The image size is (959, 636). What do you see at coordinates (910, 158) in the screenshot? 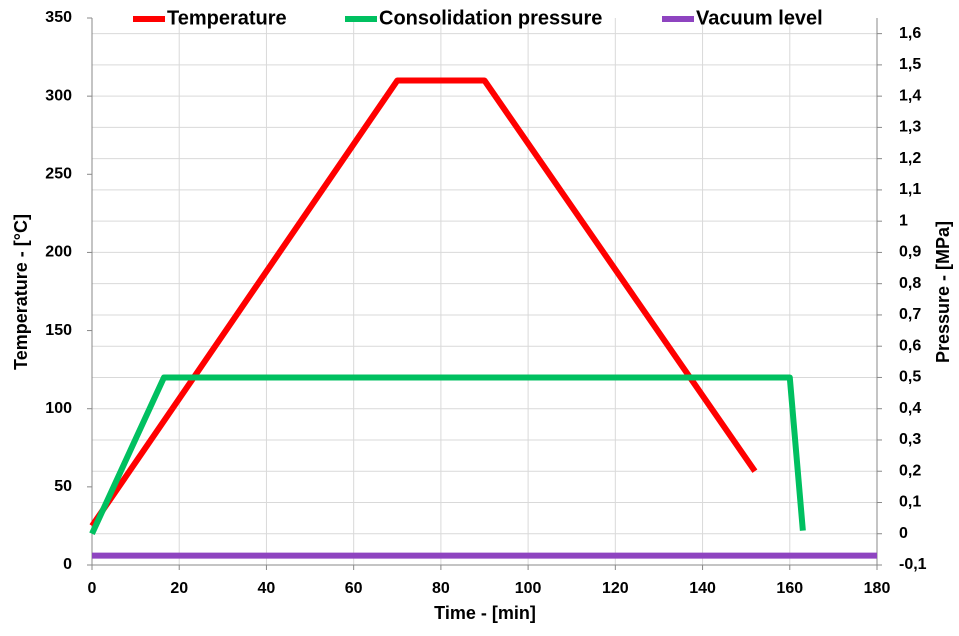
I see `y2-tick-label: 1,2` at bounding box center [910, 158].